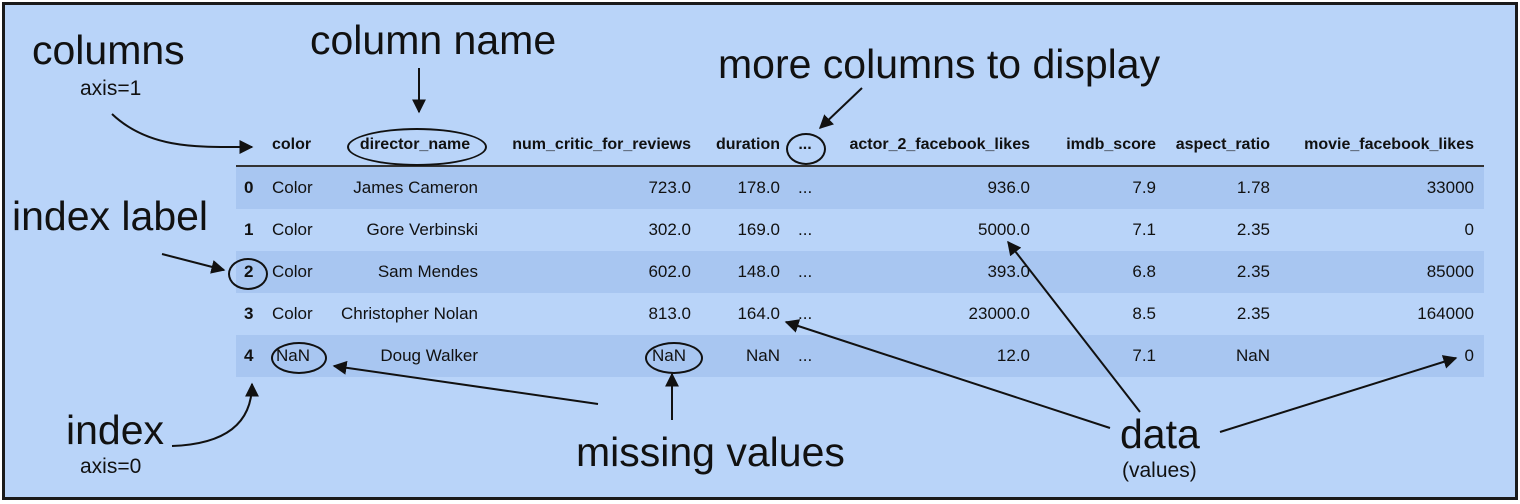  Describe the element at coordinates (409, 313) in the screenshot. I see `table-cell: Christopher Nolan` at that location.